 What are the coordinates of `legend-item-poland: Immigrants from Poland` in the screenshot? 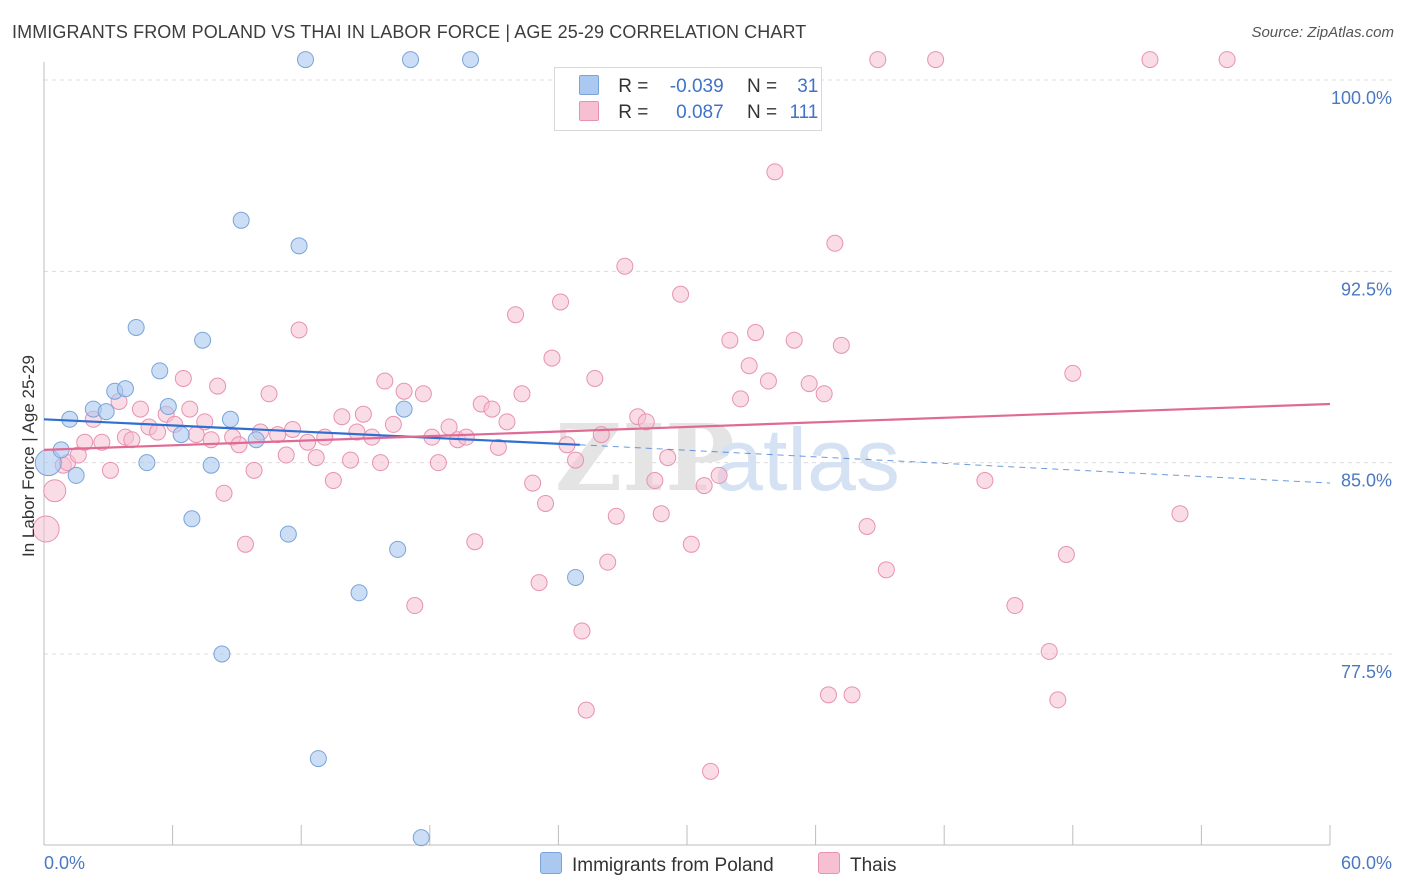 It's located at (657, 864).